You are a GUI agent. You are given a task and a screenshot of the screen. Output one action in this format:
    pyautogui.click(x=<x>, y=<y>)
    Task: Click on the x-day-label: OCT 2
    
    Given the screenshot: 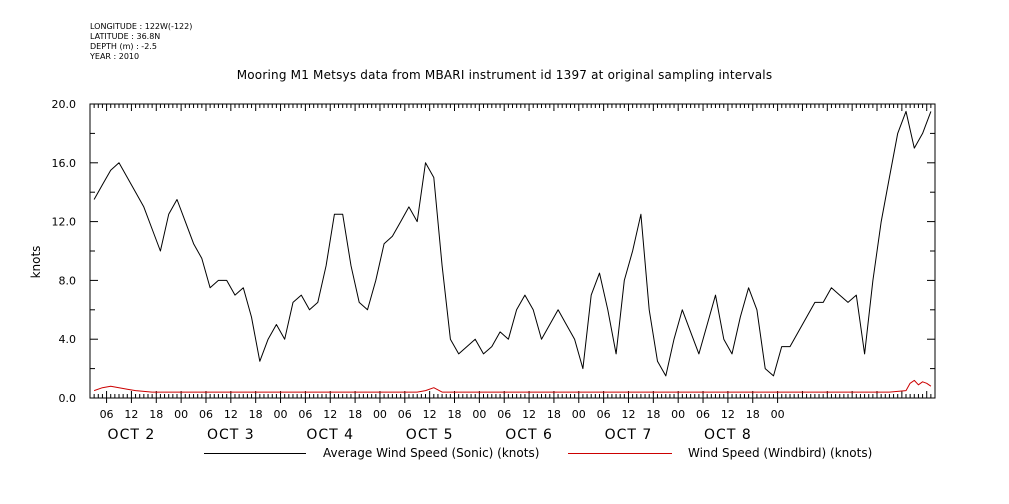 What is the action you would take?
    pyautogui.click(x=132, y=435)
    